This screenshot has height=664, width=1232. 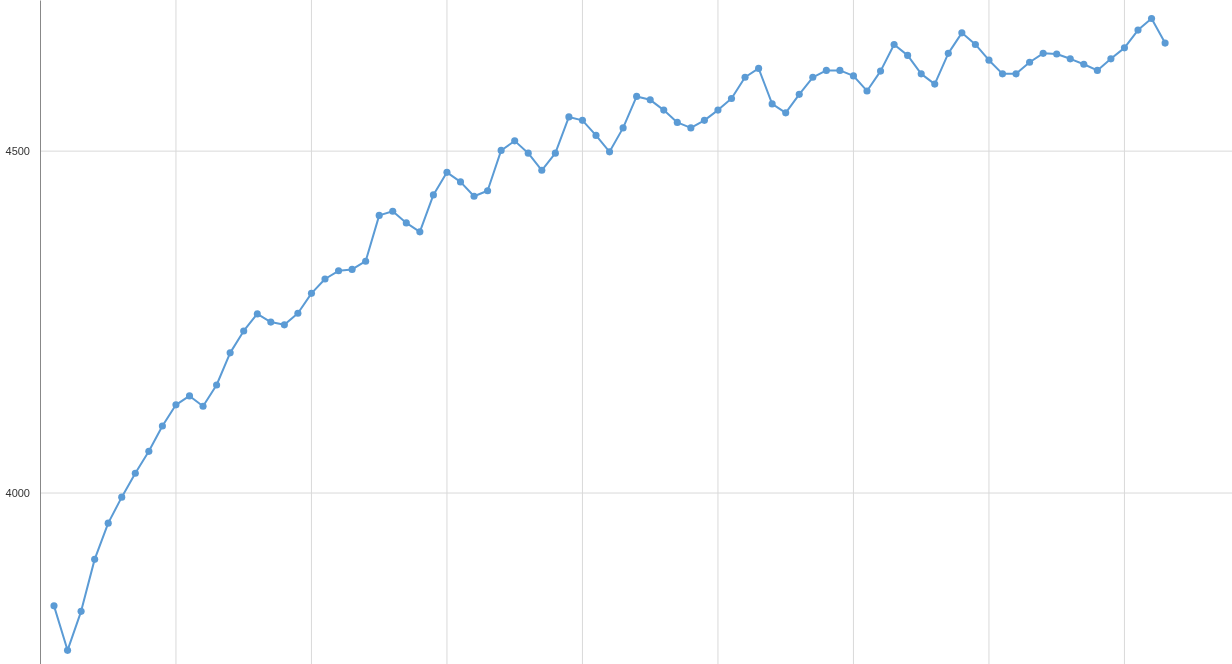 What do you see at coordinates (17, 151) in the screenshot?
I see `y-tick-label: 4500` at bounding box center [17, 151].